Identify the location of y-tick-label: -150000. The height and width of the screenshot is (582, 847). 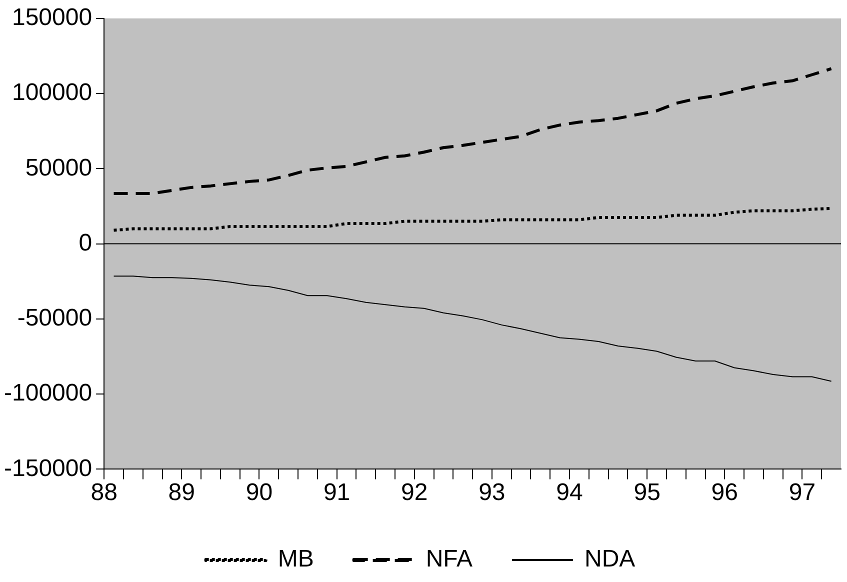
(48, 468).